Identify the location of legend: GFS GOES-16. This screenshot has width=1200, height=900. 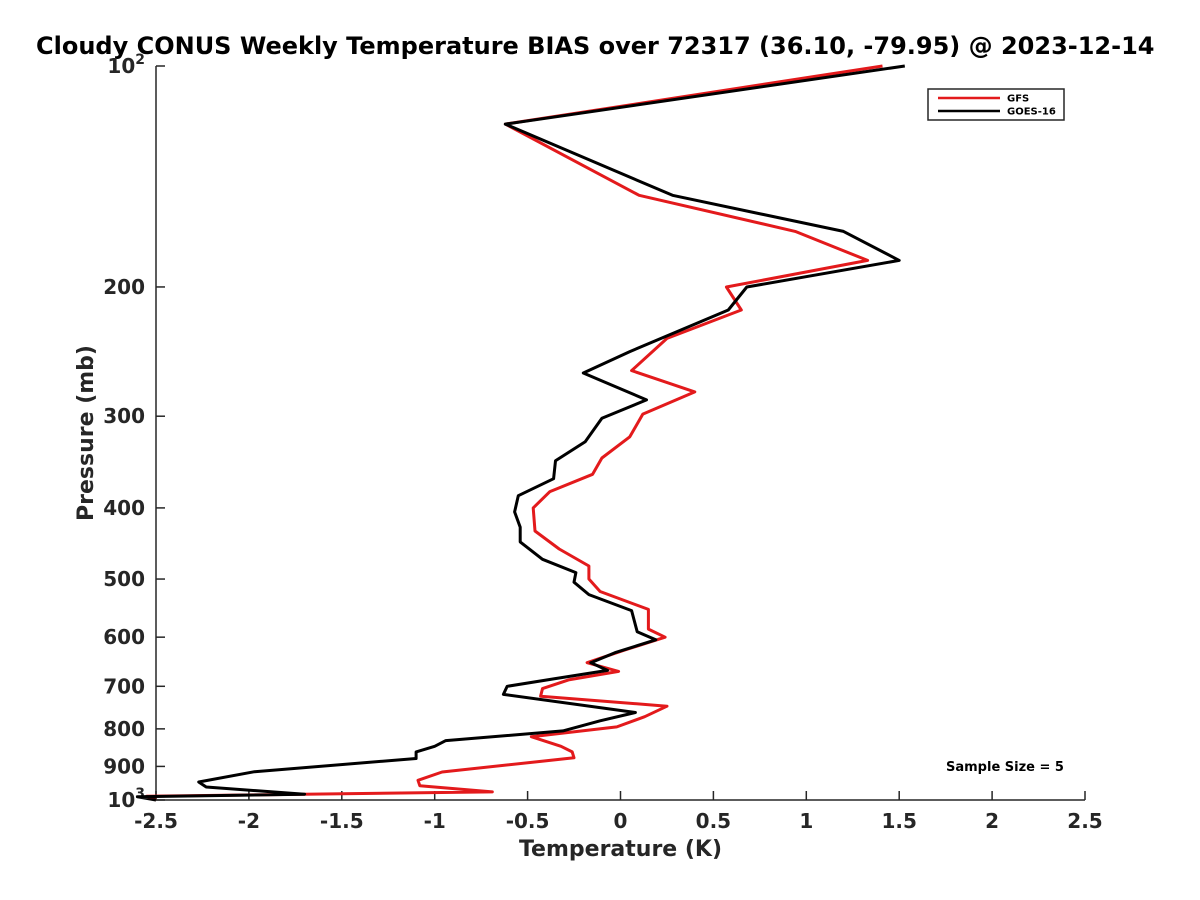
(996, 104).